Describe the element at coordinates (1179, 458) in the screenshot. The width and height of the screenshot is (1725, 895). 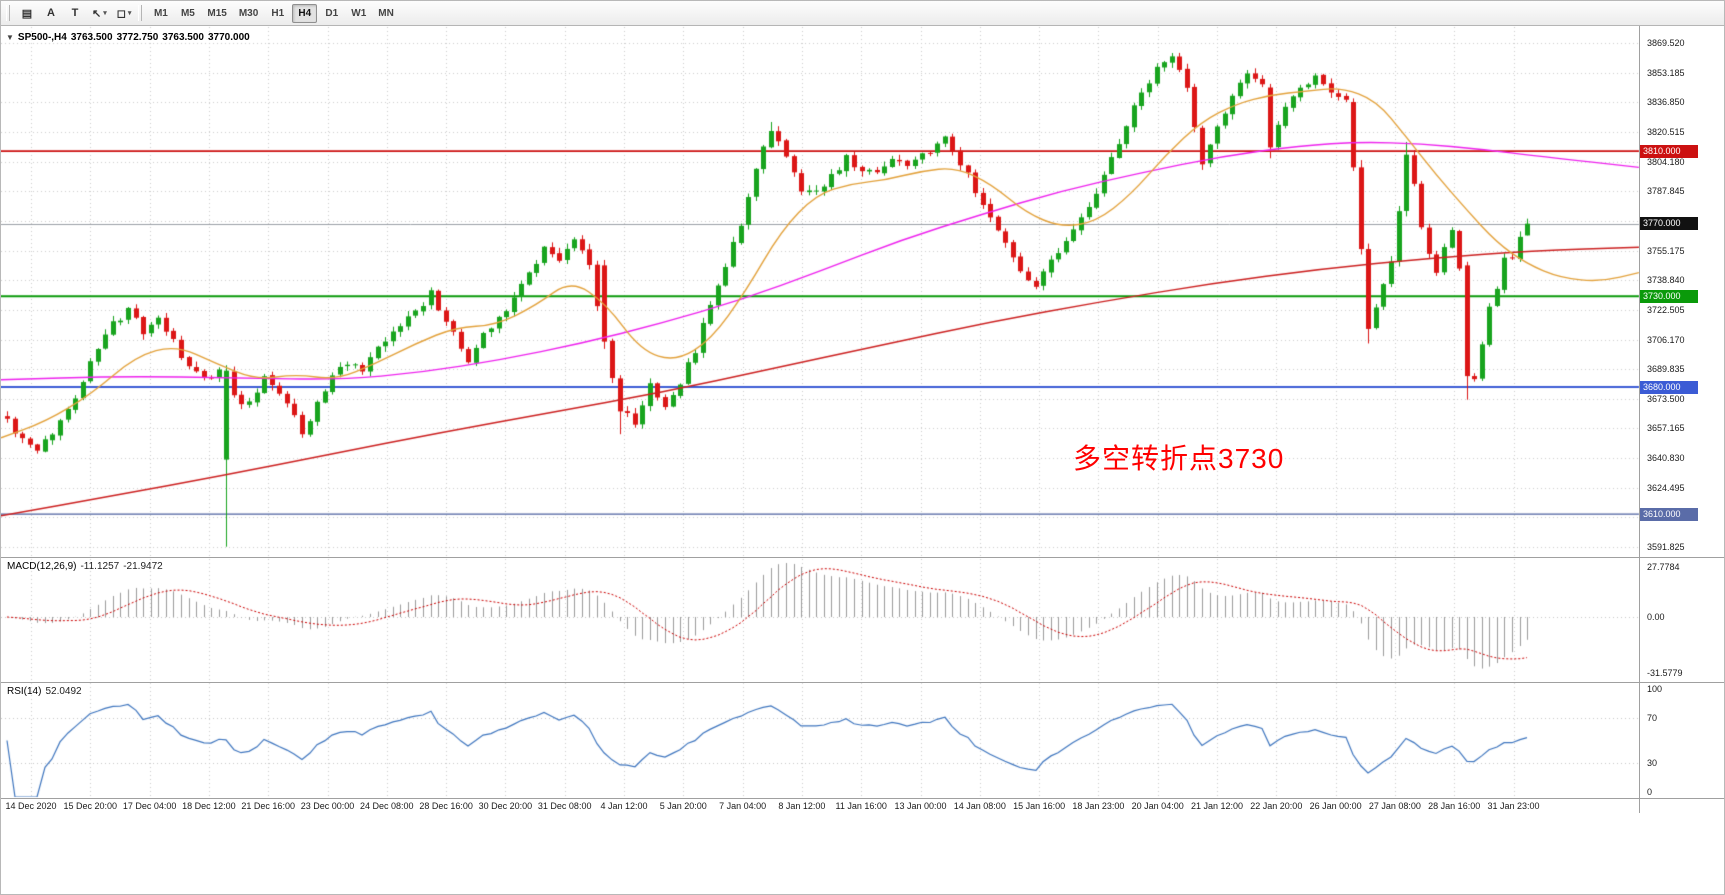
I see `annotation-text: 多空转折点3730` at that location.